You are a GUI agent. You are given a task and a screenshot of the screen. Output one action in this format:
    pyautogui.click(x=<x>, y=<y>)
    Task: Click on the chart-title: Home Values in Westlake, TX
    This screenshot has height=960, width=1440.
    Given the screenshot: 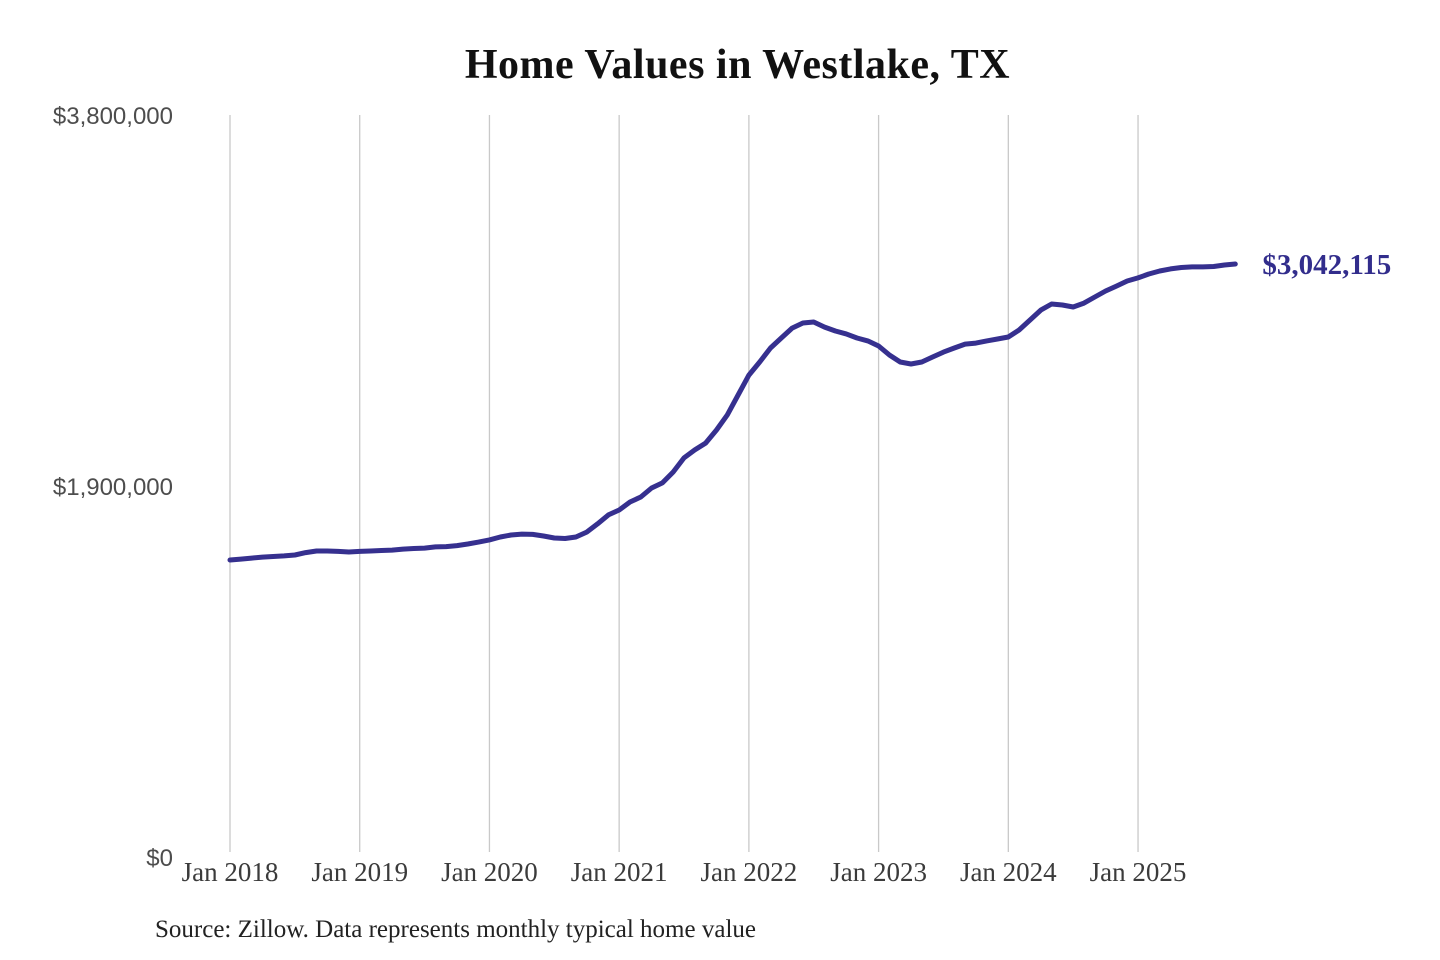 What is the action you would take?
    pyautogui.click(x=737, y=65)
    